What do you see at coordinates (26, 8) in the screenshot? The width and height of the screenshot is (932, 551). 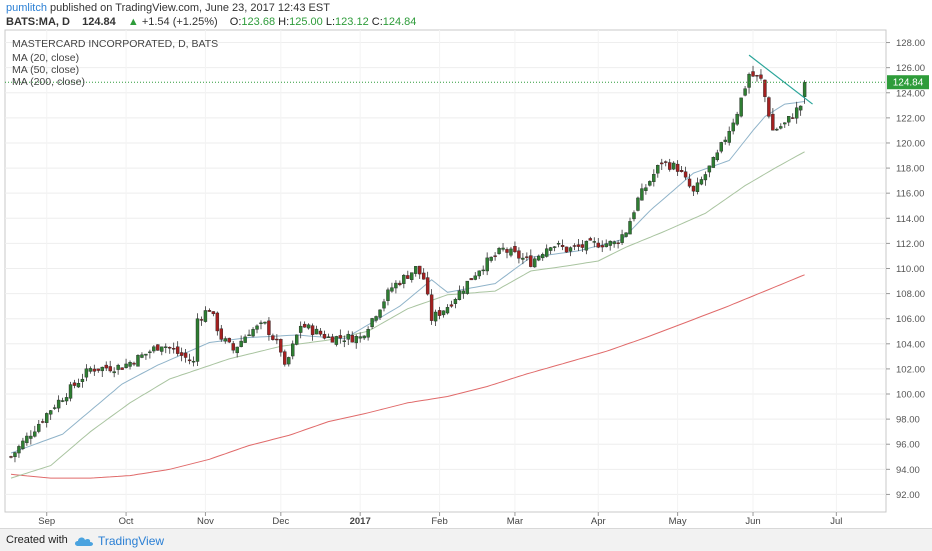 I see `author-link: pumlitch` at bounding box center [26, 8].